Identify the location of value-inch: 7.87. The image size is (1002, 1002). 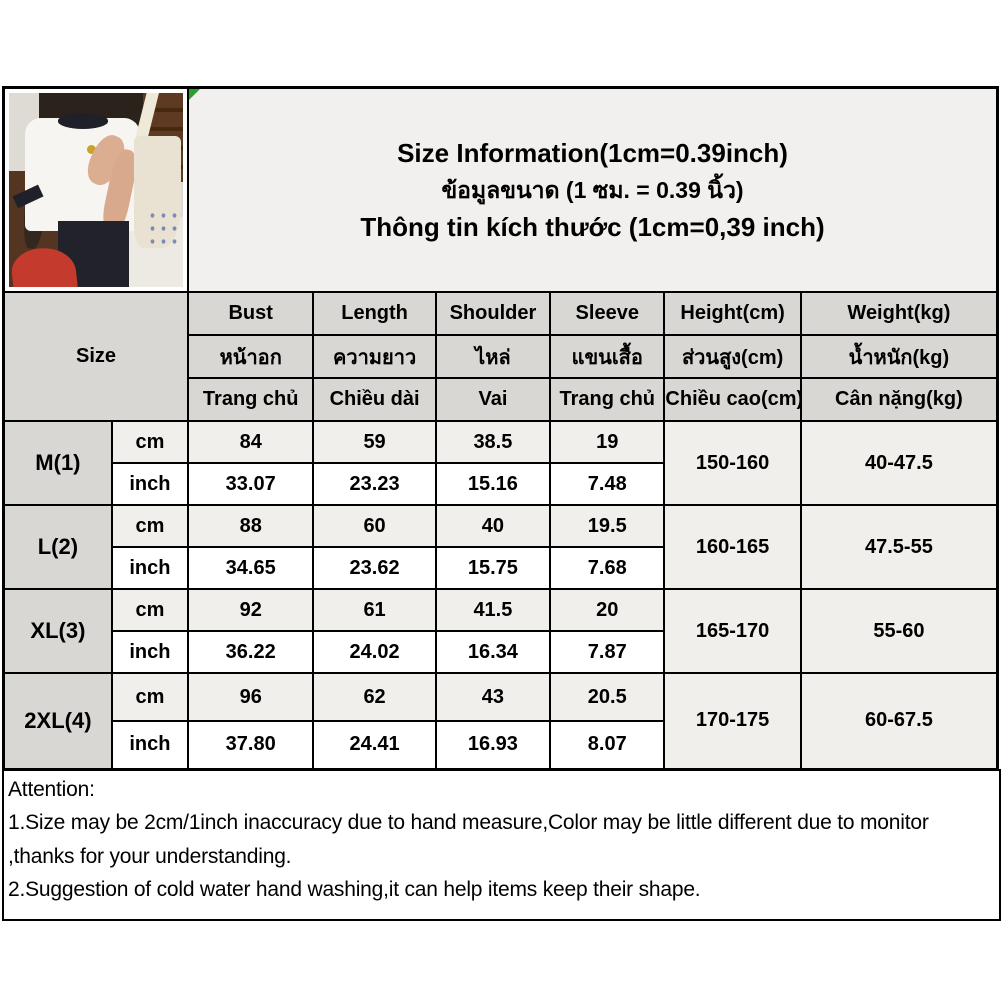
(607, 652).